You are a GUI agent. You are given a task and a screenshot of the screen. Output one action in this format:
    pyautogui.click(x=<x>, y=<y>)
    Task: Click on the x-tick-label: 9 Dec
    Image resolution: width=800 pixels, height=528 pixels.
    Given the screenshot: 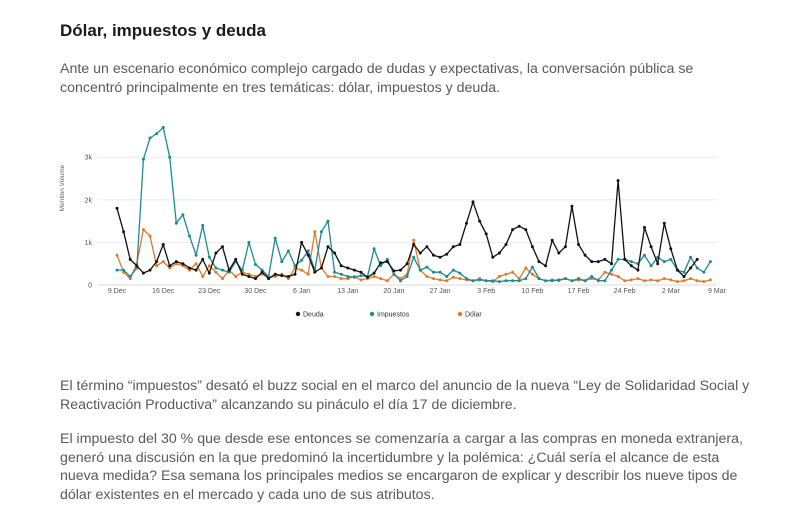 What is the action you would take?
    pyautogui.click(x=117, y=291)
    